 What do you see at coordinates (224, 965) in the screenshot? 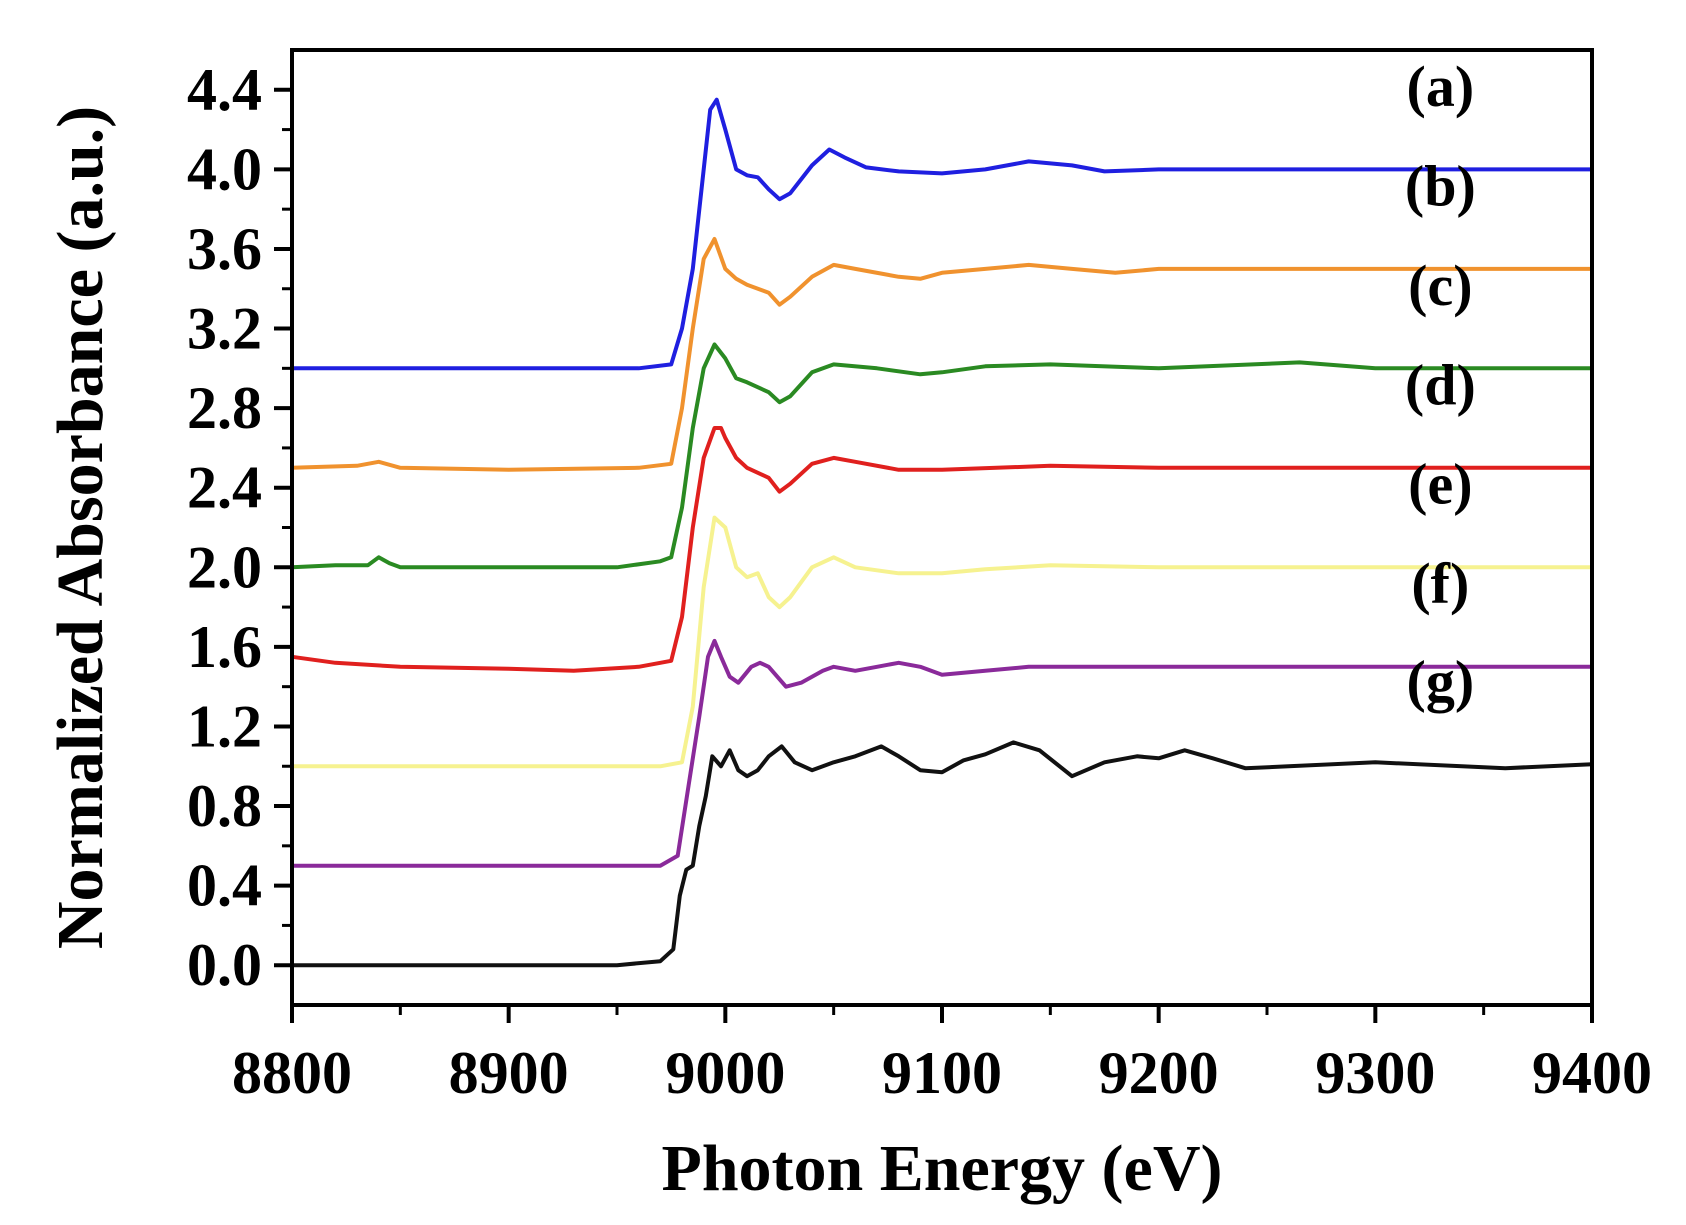
I see `y-tick-label: 0.0` at bounding box center [224, 965].